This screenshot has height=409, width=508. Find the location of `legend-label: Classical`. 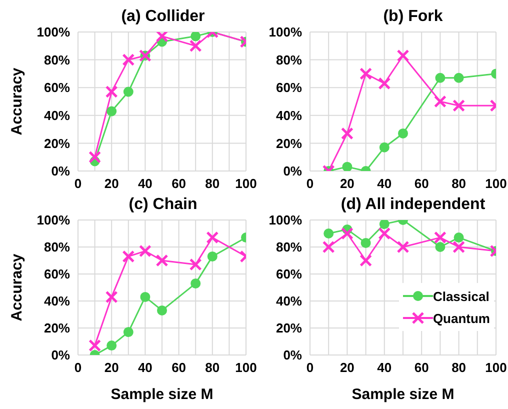

legend-label: Classical is located at coordinates (461, 296).